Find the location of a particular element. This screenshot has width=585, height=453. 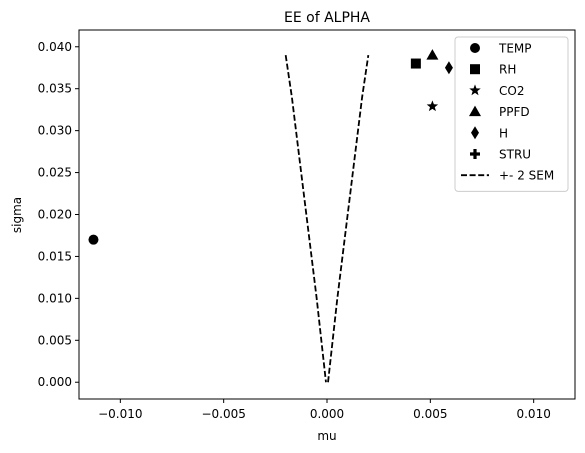

y-tick-label: 0.015 is located at coordinates (55, 256).